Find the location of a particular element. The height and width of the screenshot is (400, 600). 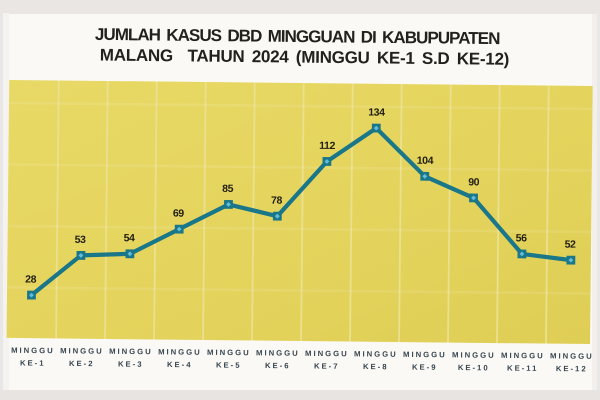

svg-text: 104 is located at coordinates (425, 161).